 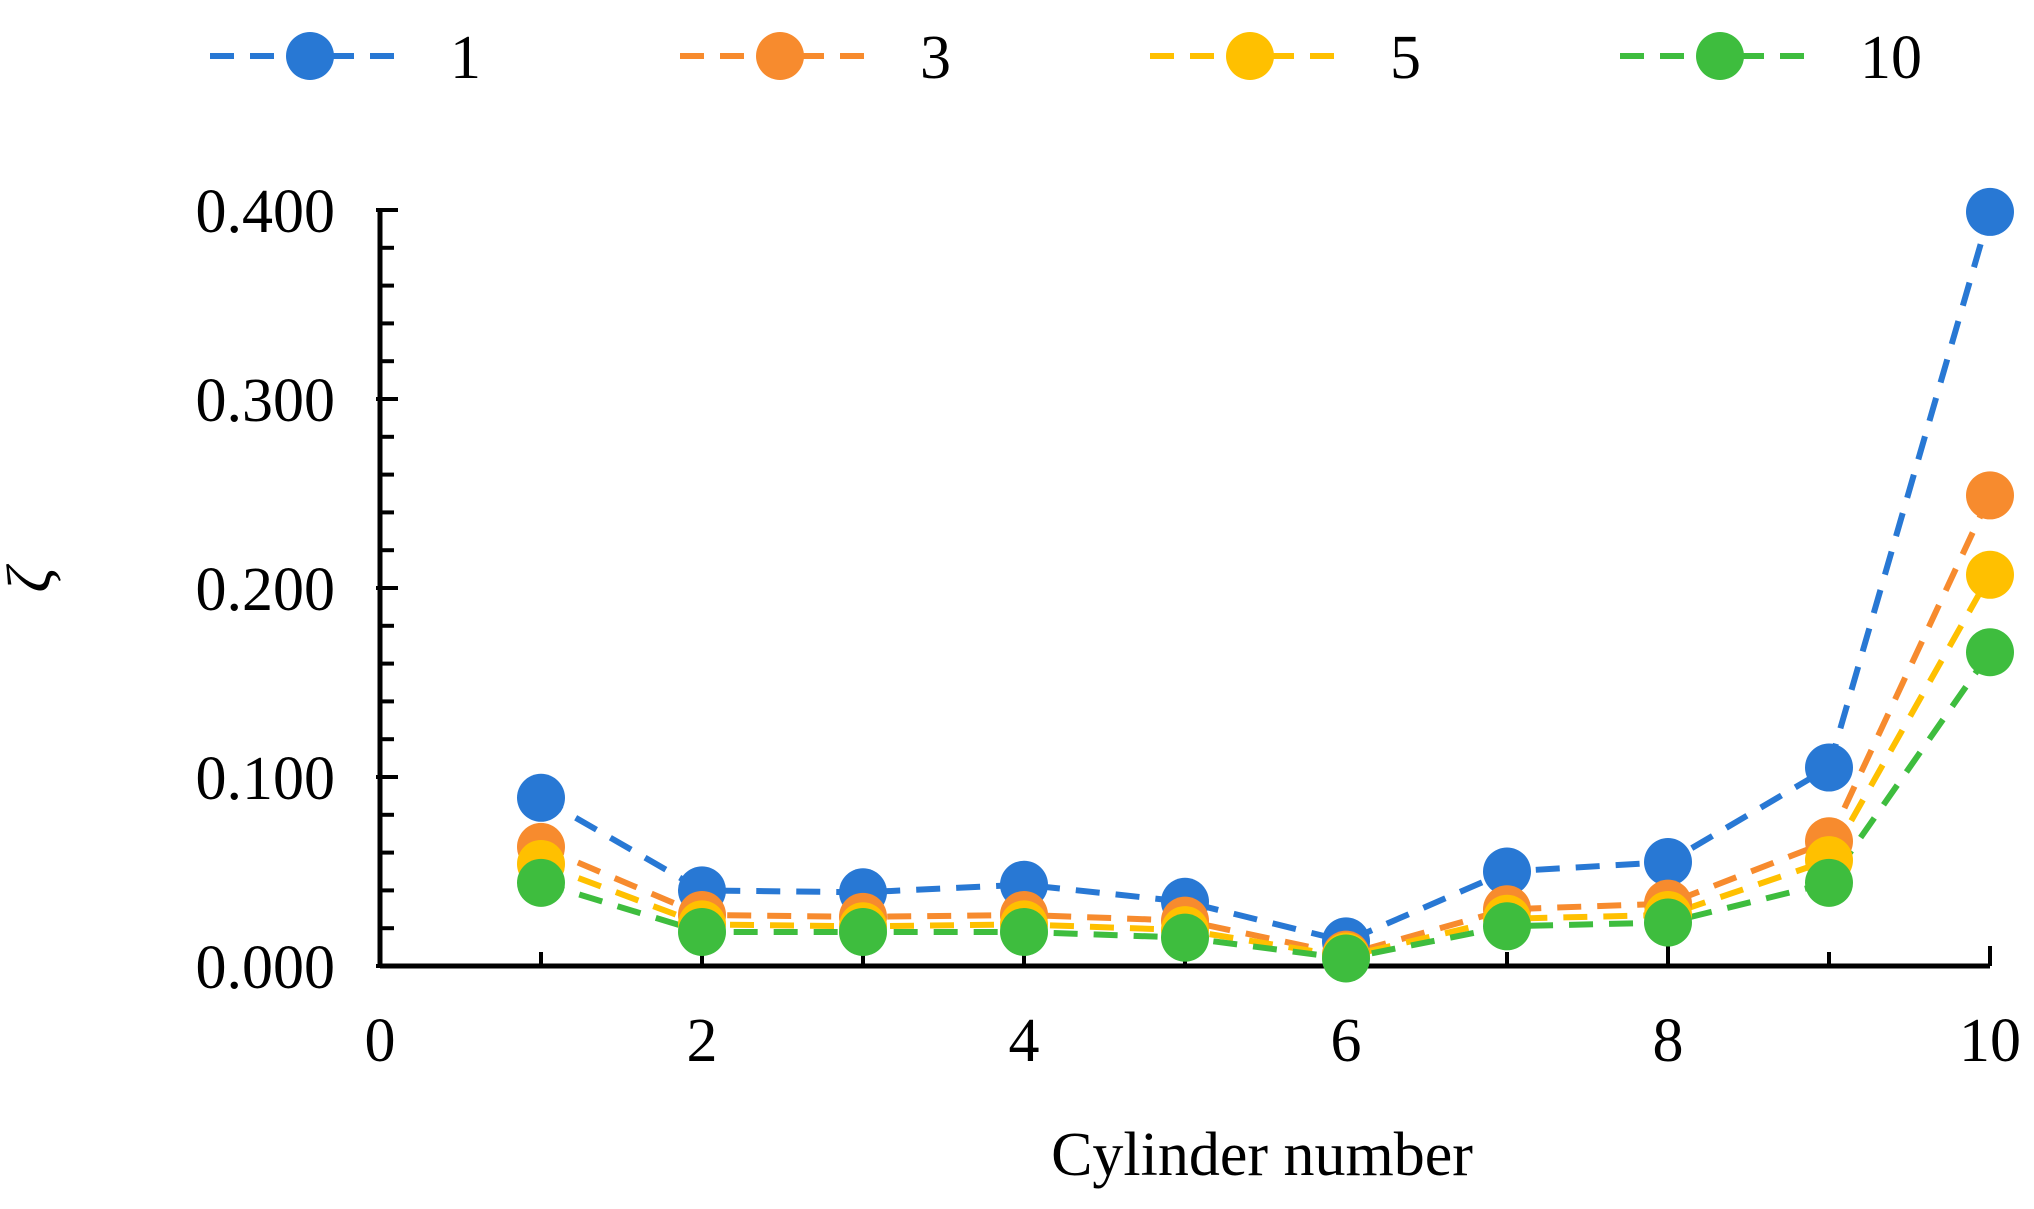 What do you see at coordinates (1024, 1041) in the screenshot?
I see `x-tick-label: 4` at bounding box center [1024, 1041].